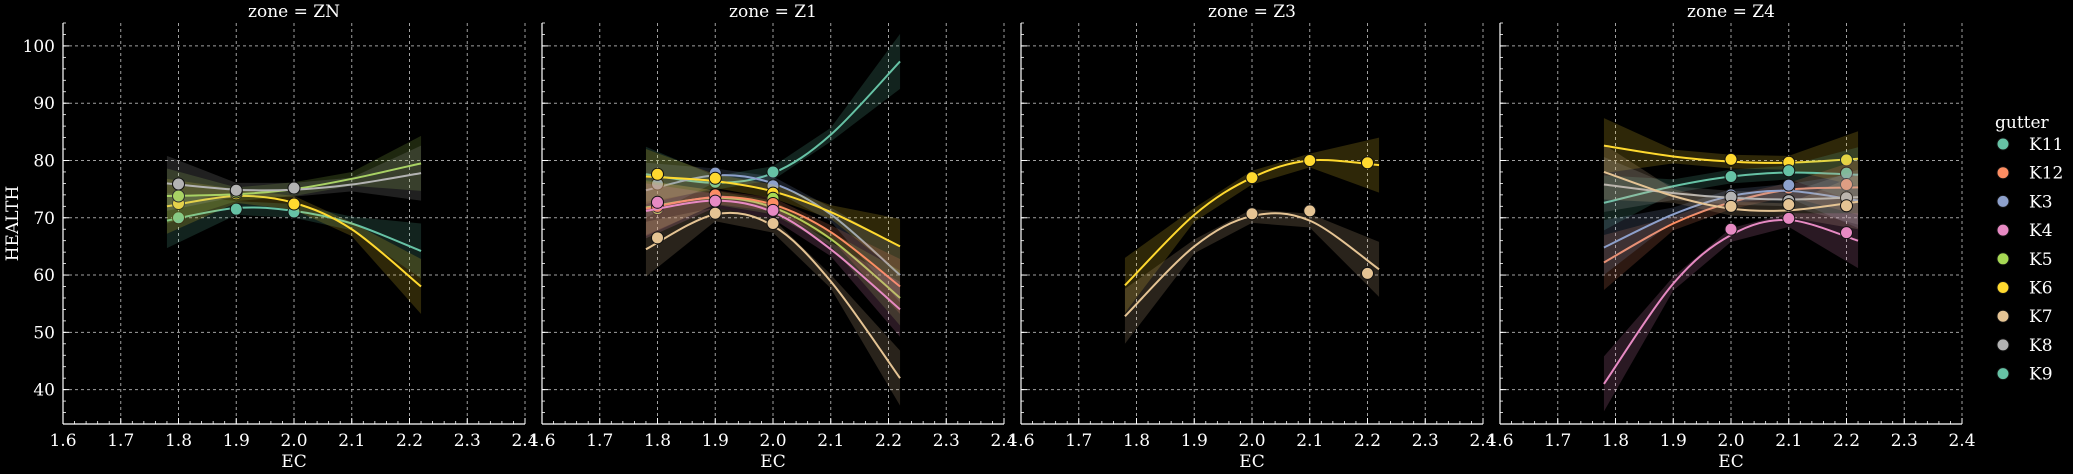 The width and height of the screenshot is (2073, 474). What do you see at coordinates (2041, 231) in the screenshot?
I see `legend-label-K4: K4` at bounding box center [2041, 231].